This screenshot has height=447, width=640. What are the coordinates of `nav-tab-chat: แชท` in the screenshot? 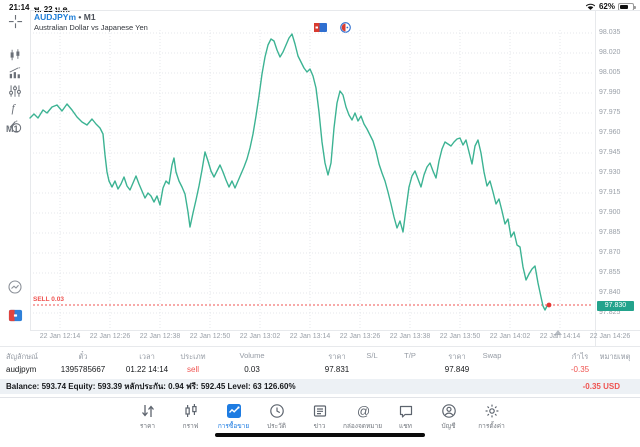 It's located at (405, 417).